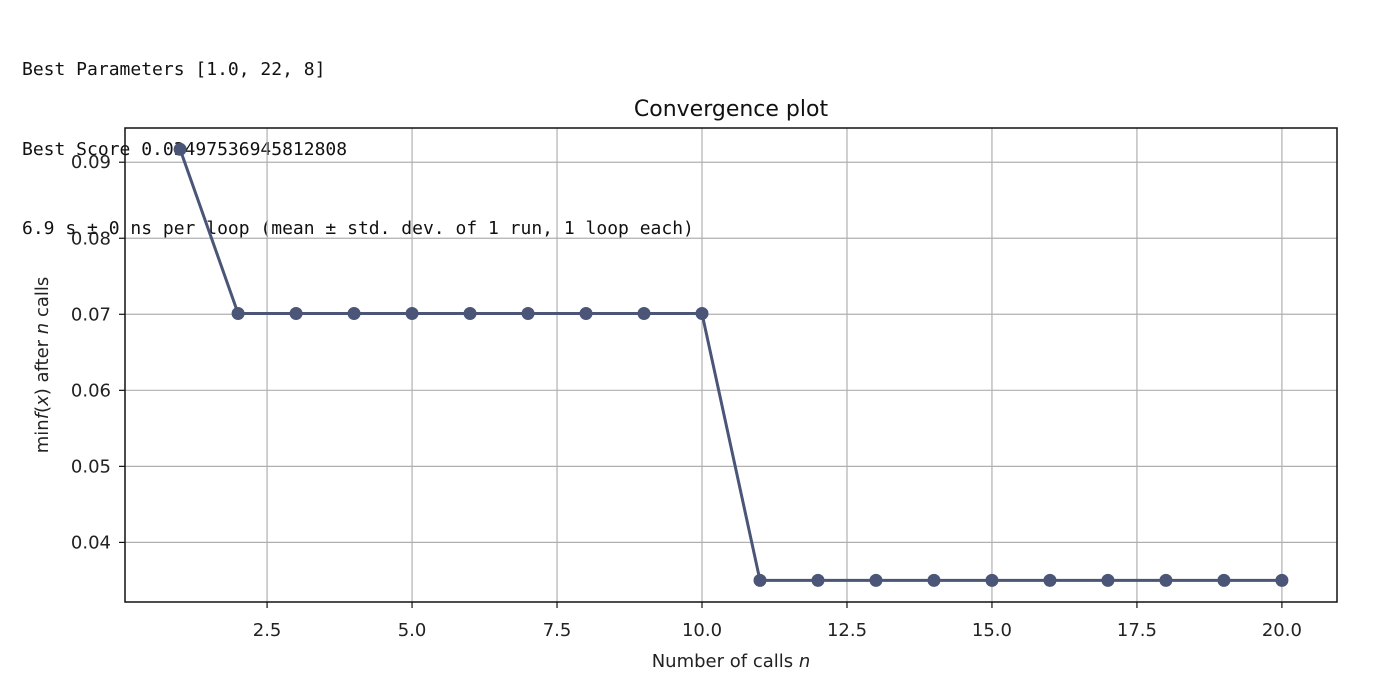 This screenshot has width=1400, height=682. Describe the element at coordinates (557, 630) in the screenshot. I see `x-tick-label: 7.5` at that location.